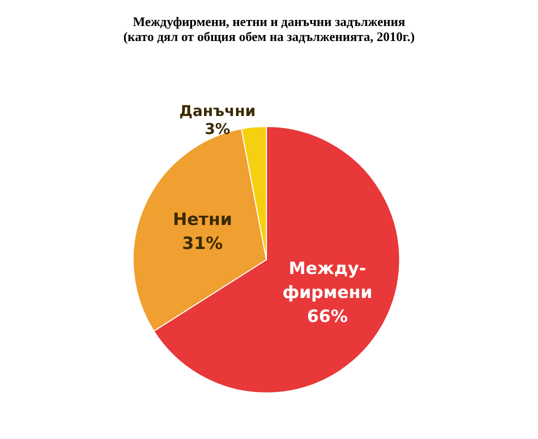  What do you see at coordinates (269, 21) in the screenshot?
I see `chart-title: Междуфирмени, нетни и данъчни задължения` at bounding box center [269, 21].